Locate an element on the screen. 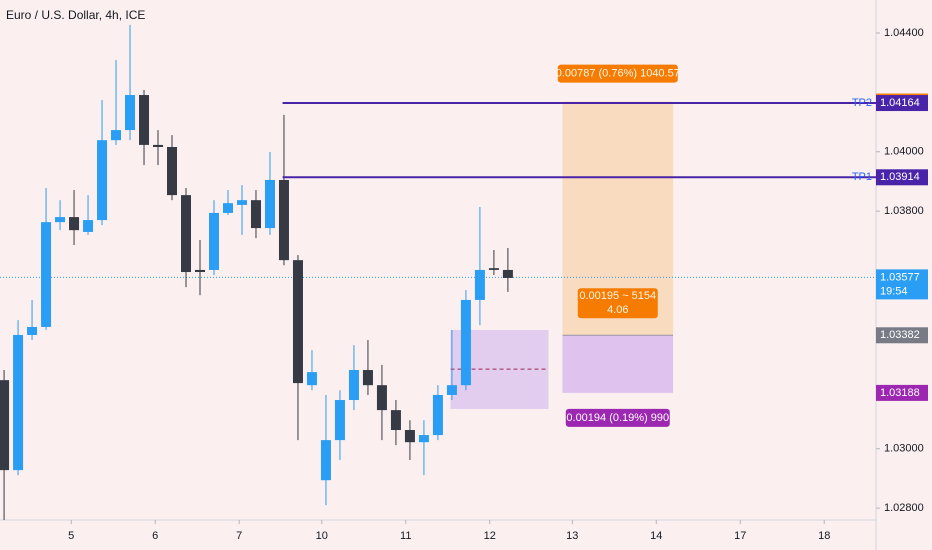 The height and width of the screenshot is (550, 932). y-tick-label: 1.03000 is located at coordinates (904, 449).